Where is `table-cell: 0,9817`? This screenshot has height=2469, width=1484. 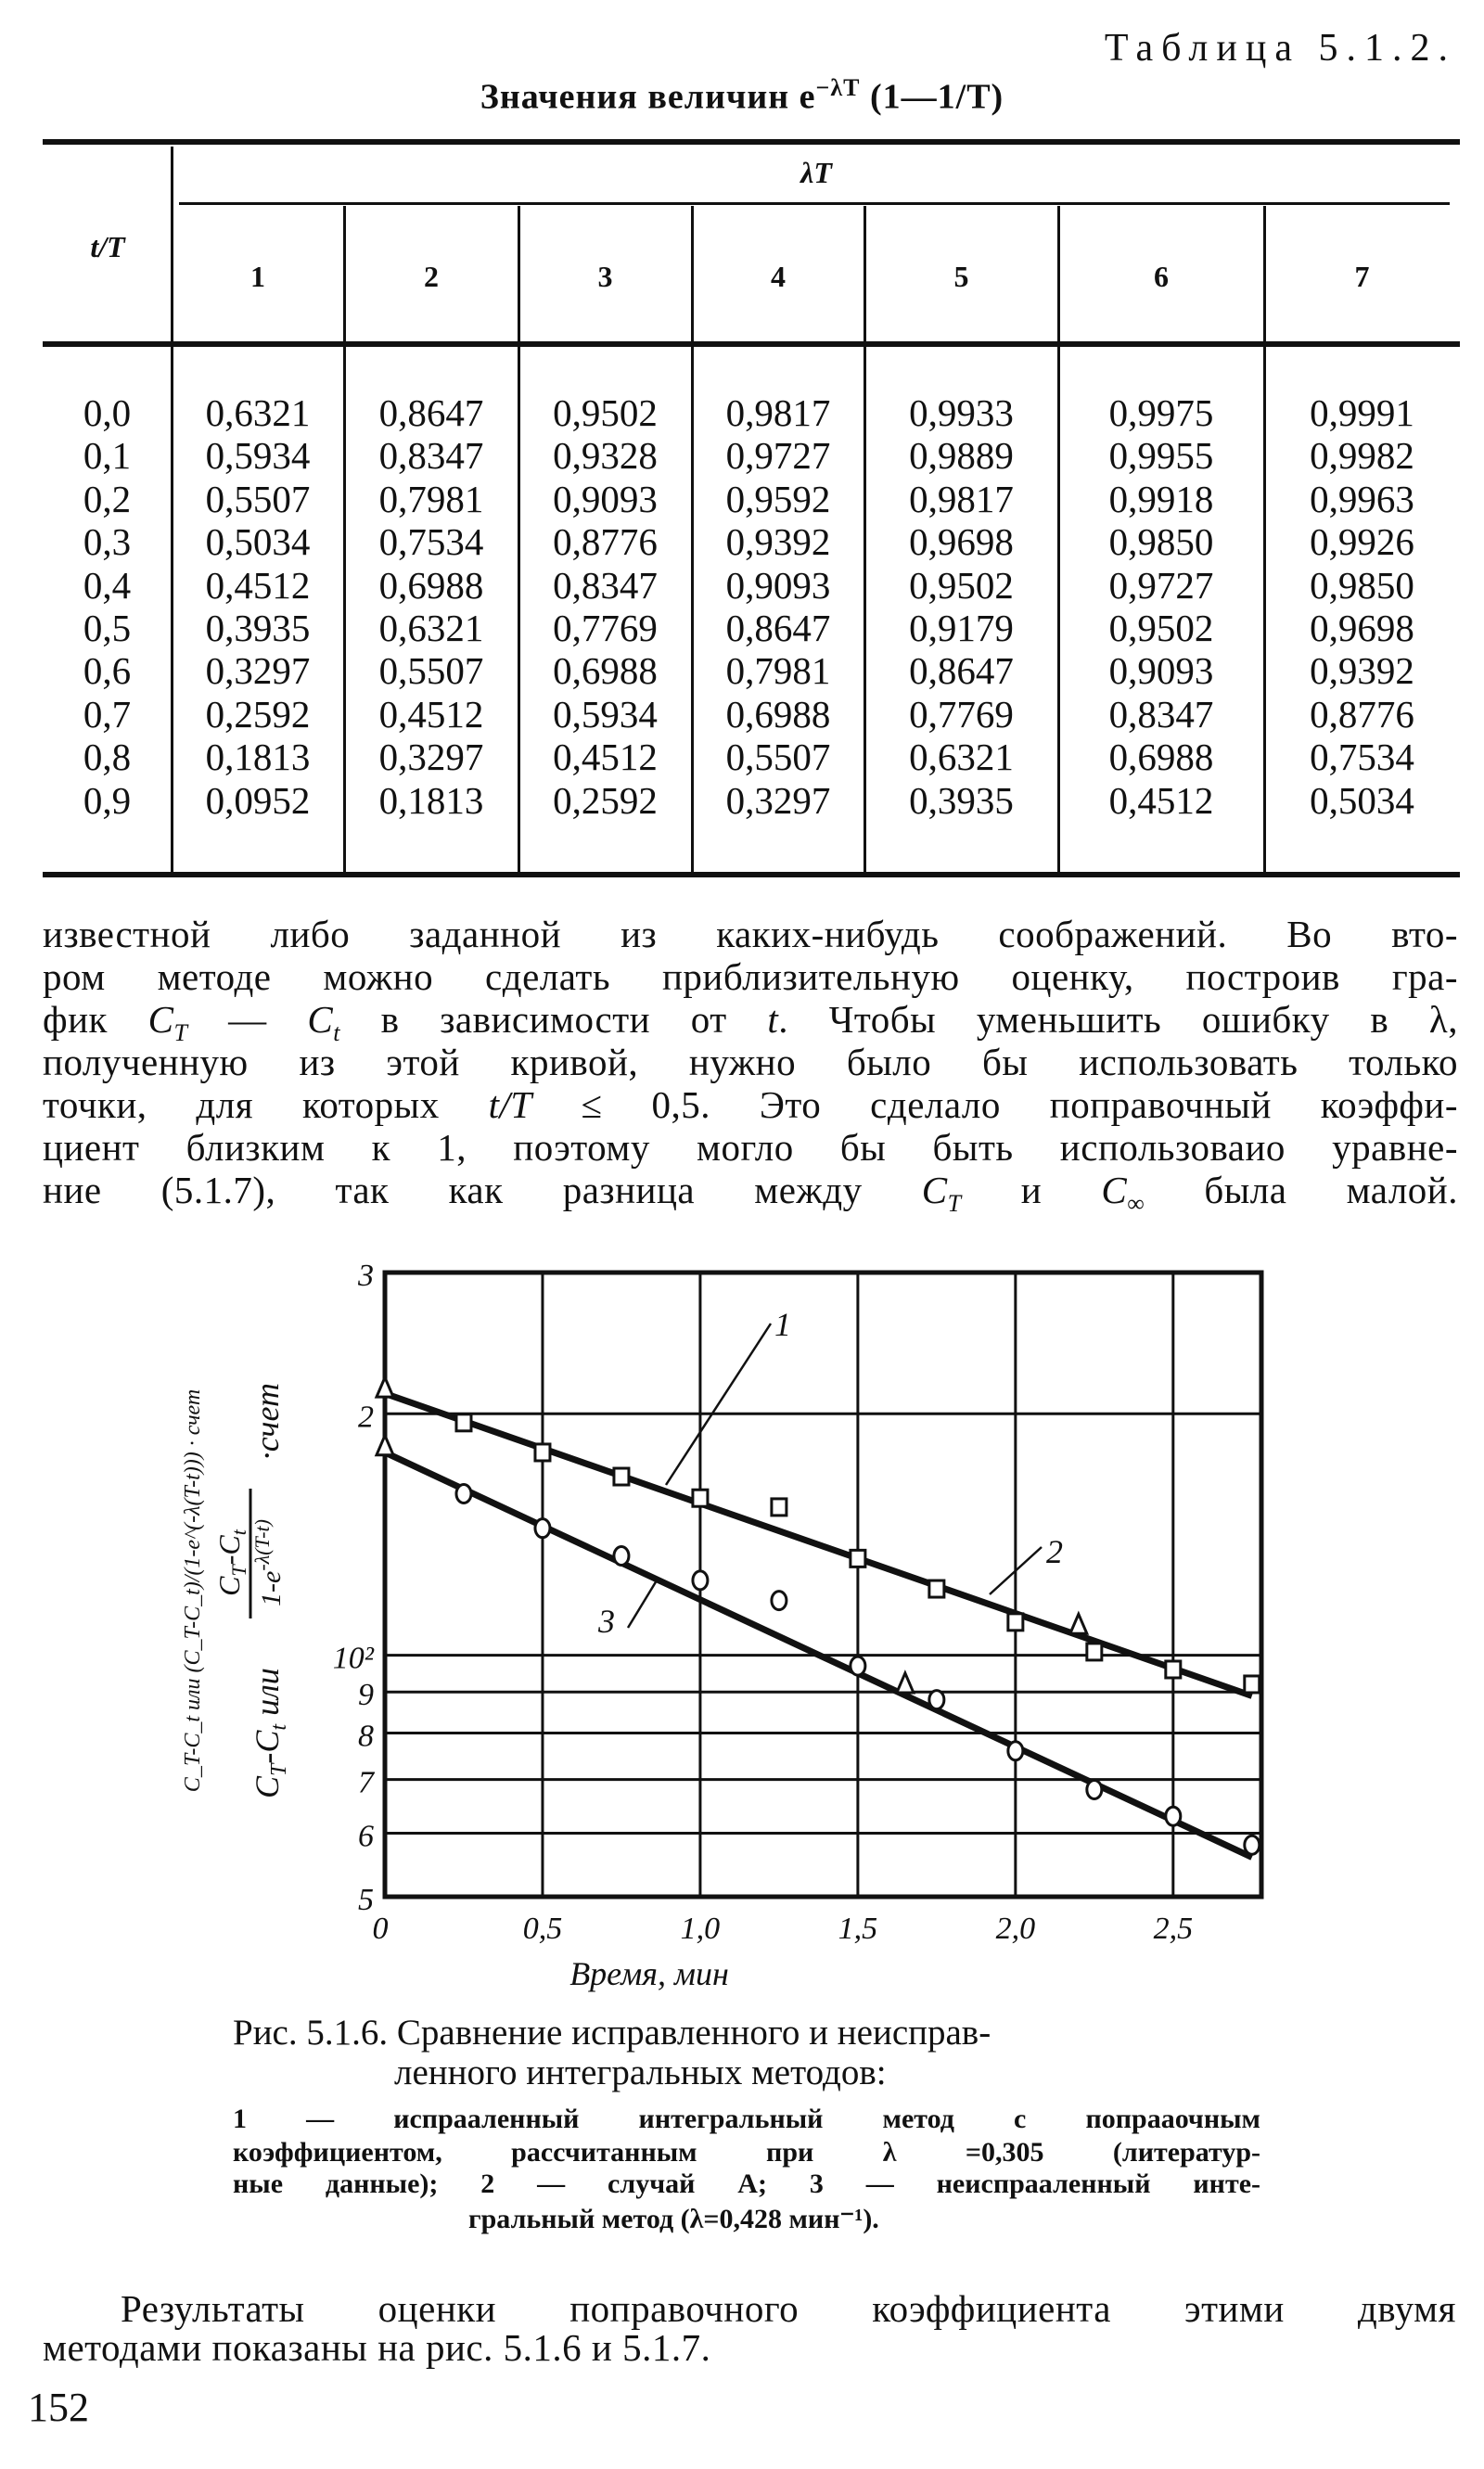 table-cell: 0,9817 is located at coordinates (778, 412).